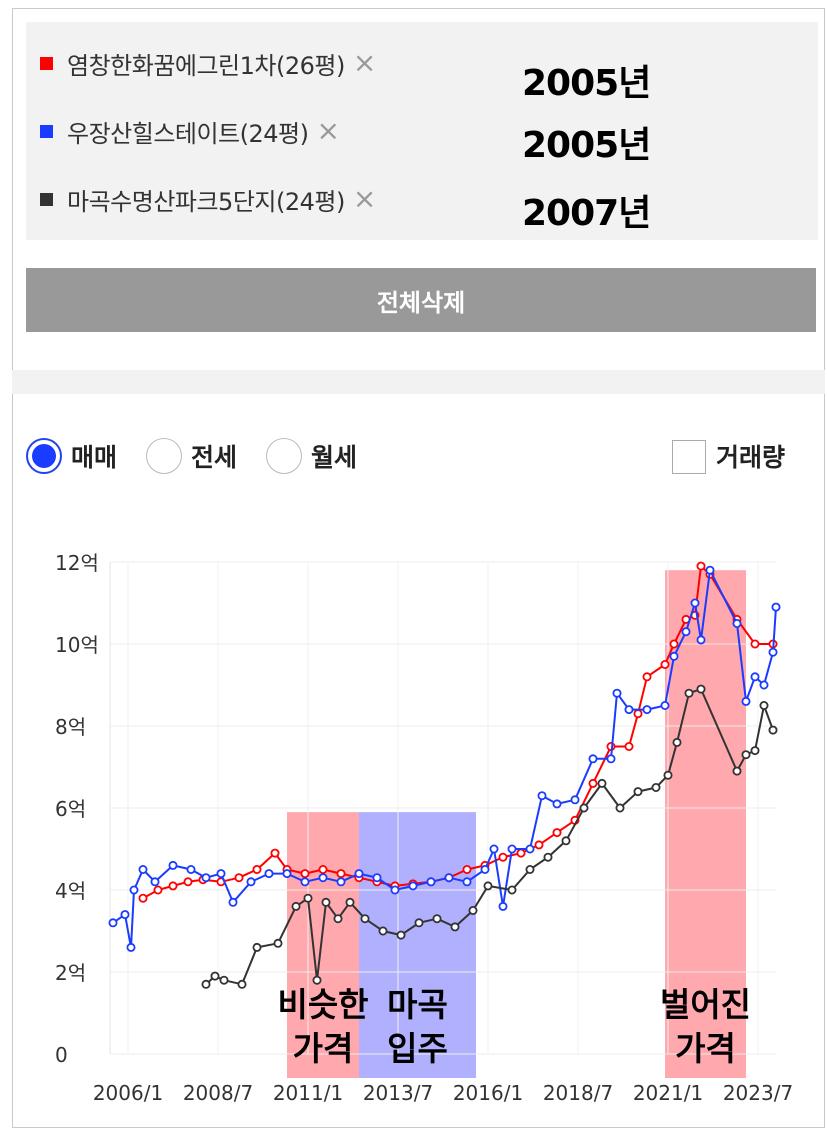 Image resolution: width=827 pixels, height=1133 pixels. I want to click on y-tick-label: 2억, so click(70, 973).